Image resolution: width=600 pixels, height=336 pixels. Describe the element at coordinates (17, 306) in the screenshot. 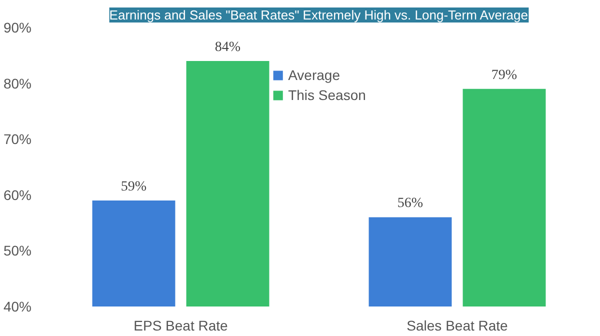

I see `y-tick-label: 40%` at that location.